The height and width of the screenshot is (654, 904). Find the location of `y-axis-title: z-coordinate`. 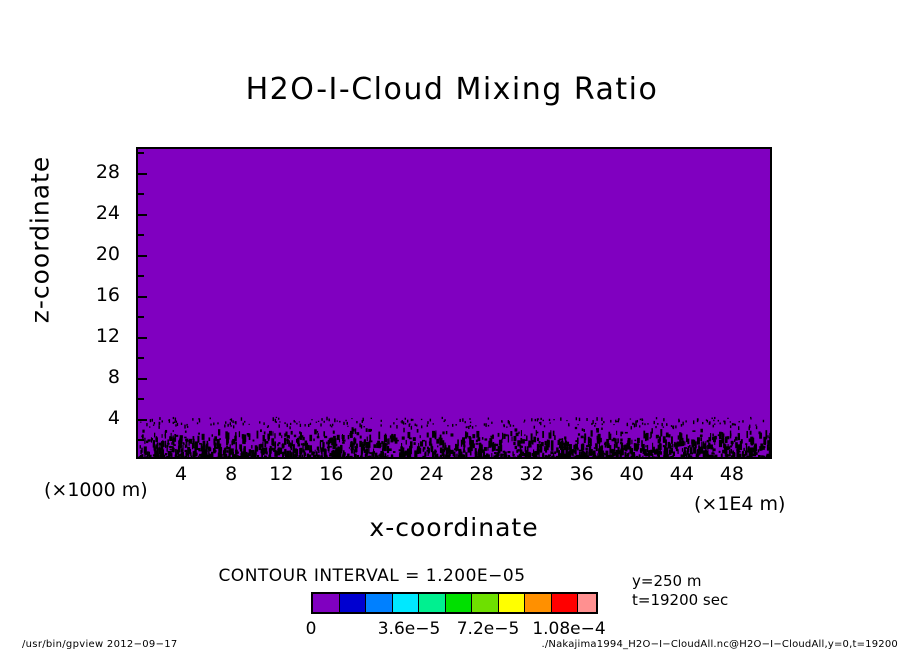

y-axis-title: z-coordinate is located at coordinates (40, 239).